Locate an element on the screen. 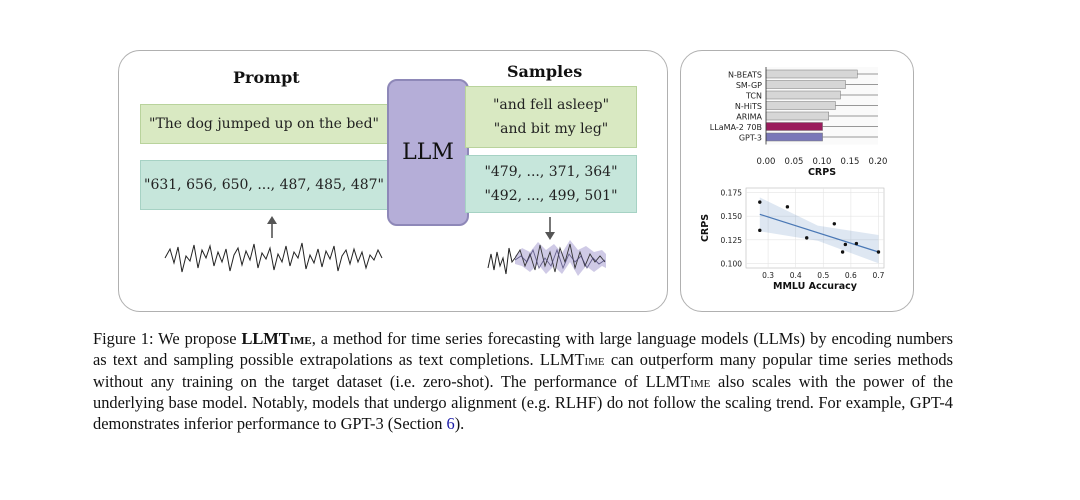 The image size is (1080, 500). input-series-sketch is located at coordinates (273, 257).